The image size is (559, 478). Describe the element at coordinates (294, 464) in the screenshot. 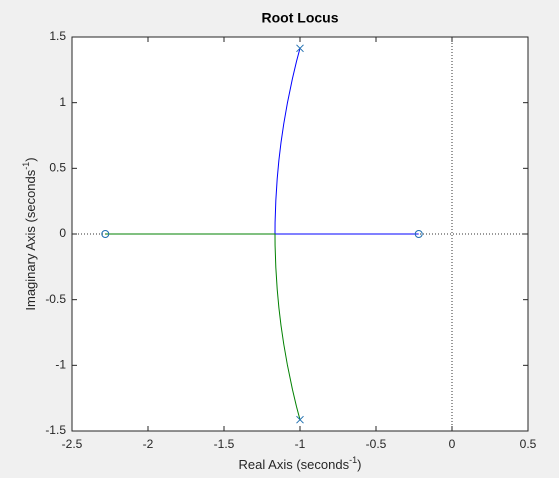

I see `x-axis-label-text: Real Axis (seconds` at that location.